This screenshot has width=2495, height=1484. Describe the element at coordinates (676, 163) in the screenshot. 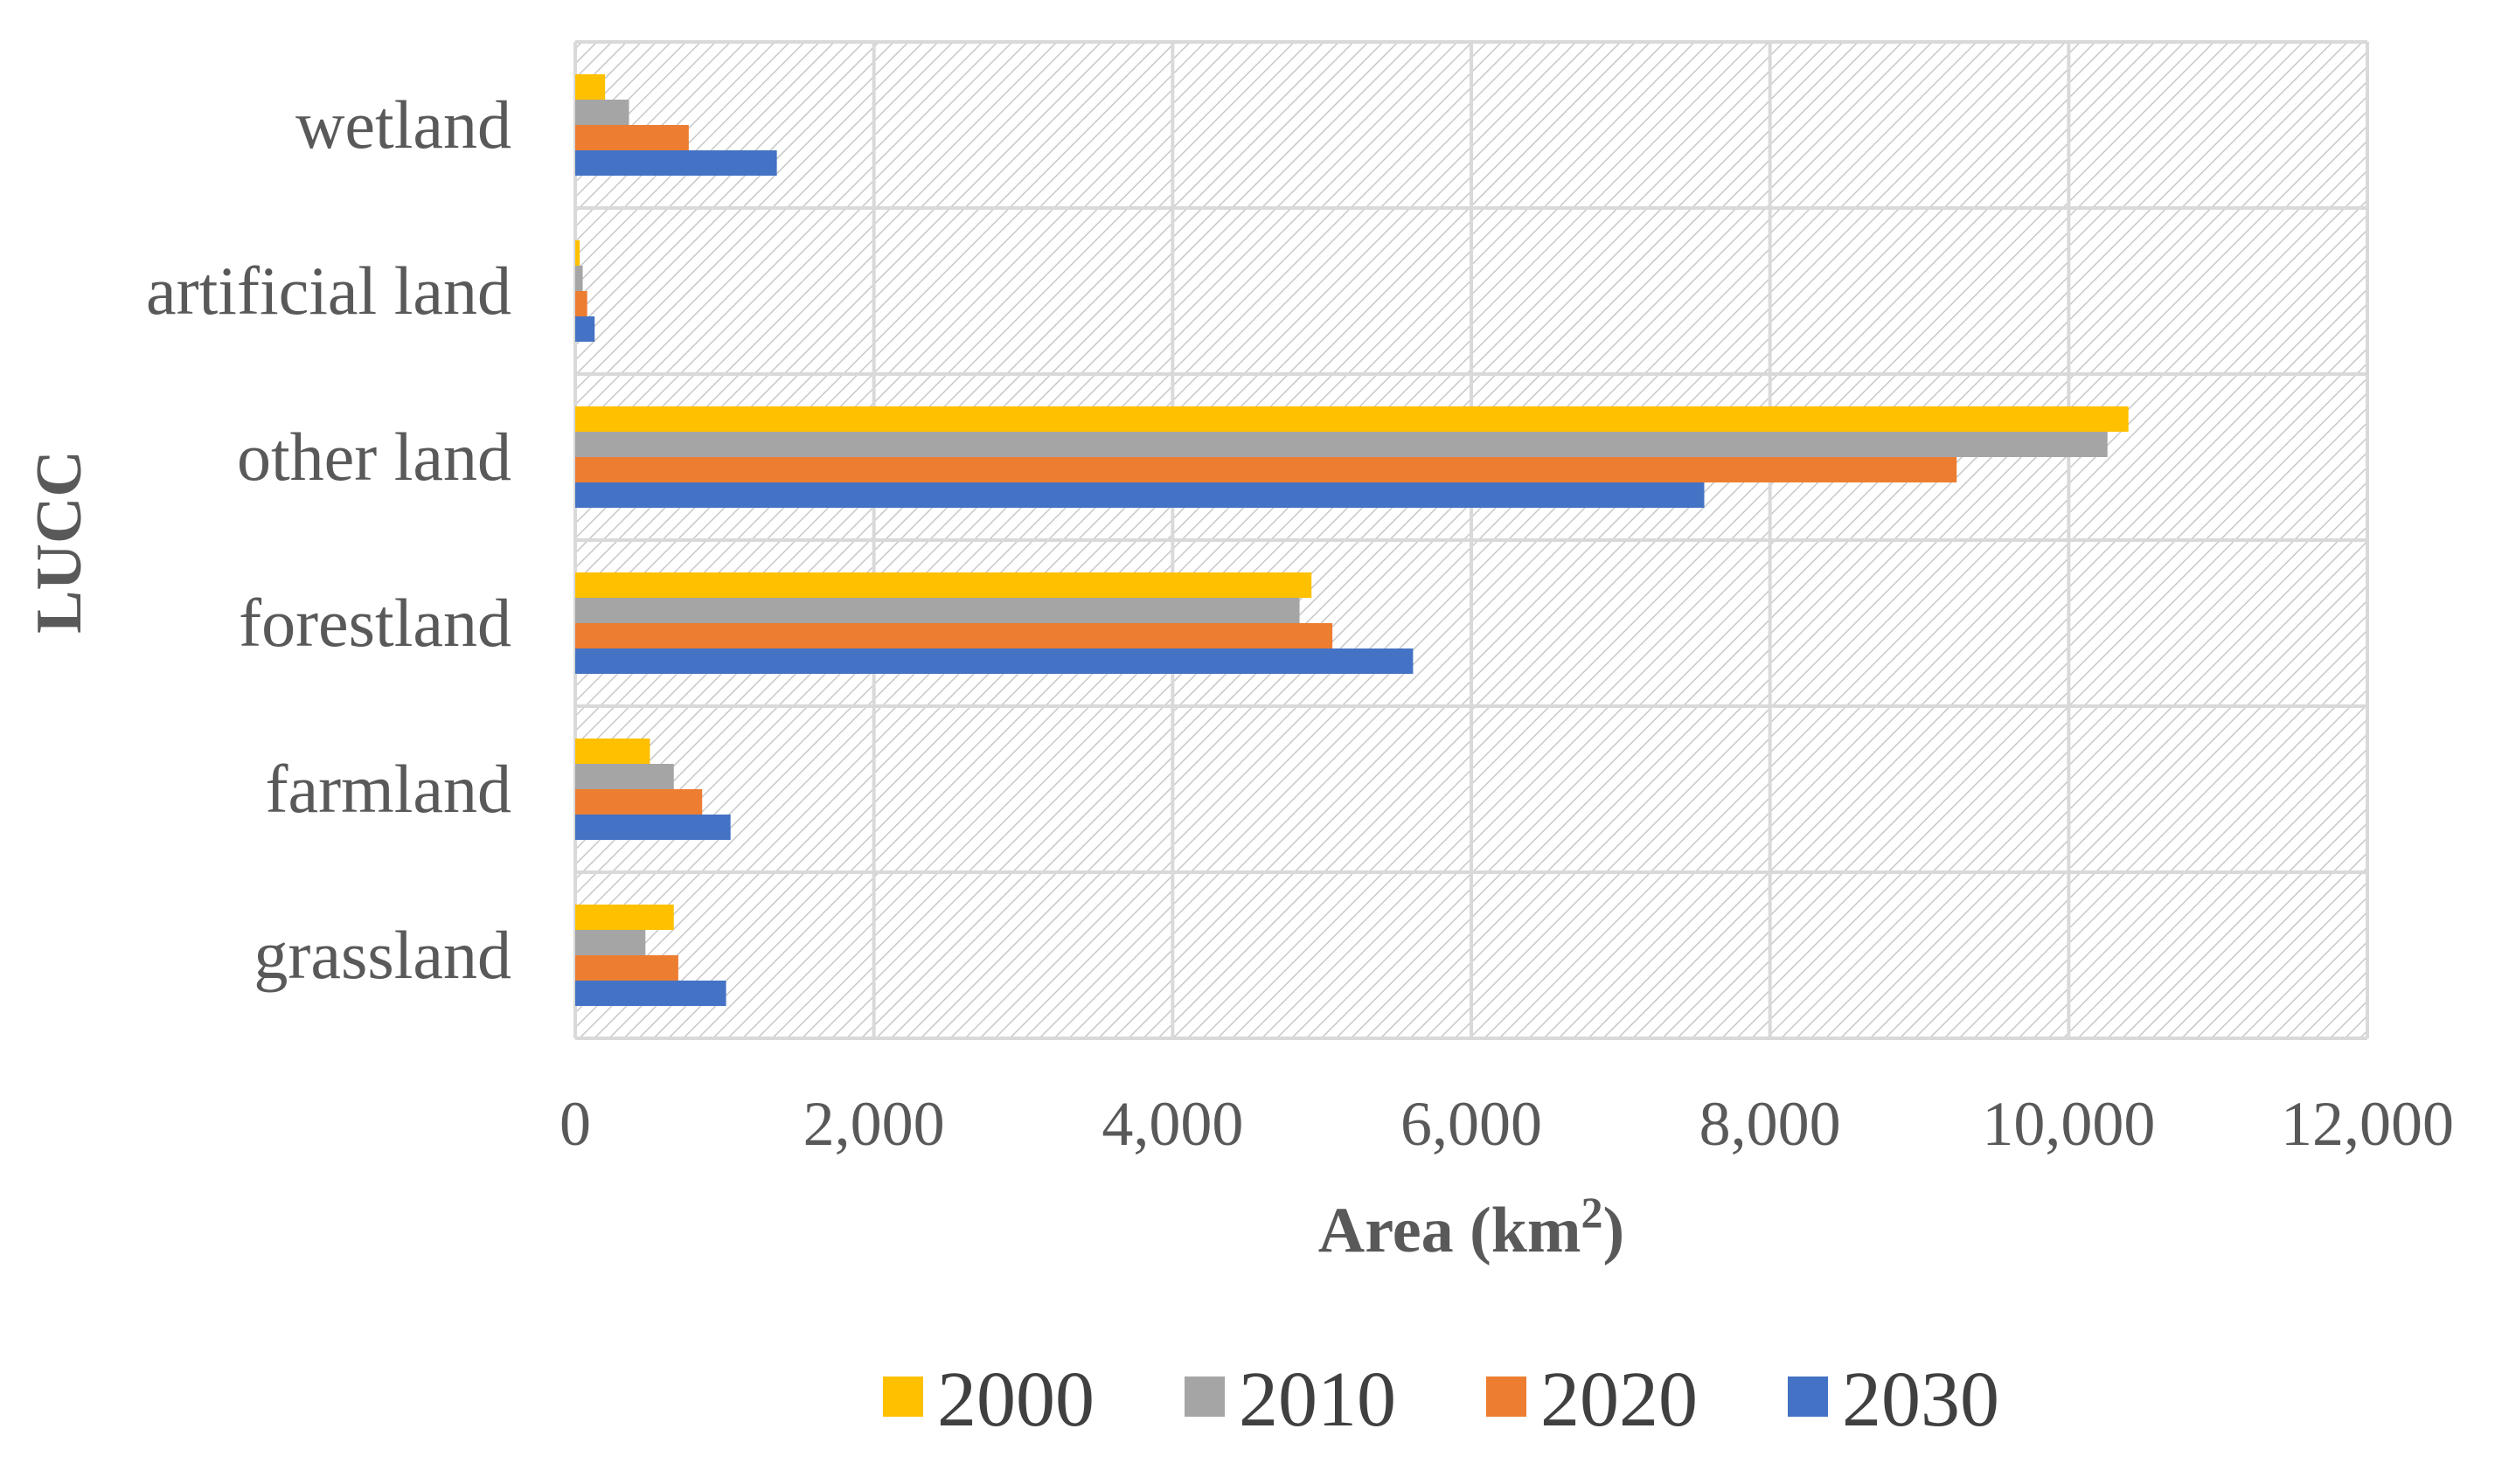

I see `bar-2030-wetland` at that location.